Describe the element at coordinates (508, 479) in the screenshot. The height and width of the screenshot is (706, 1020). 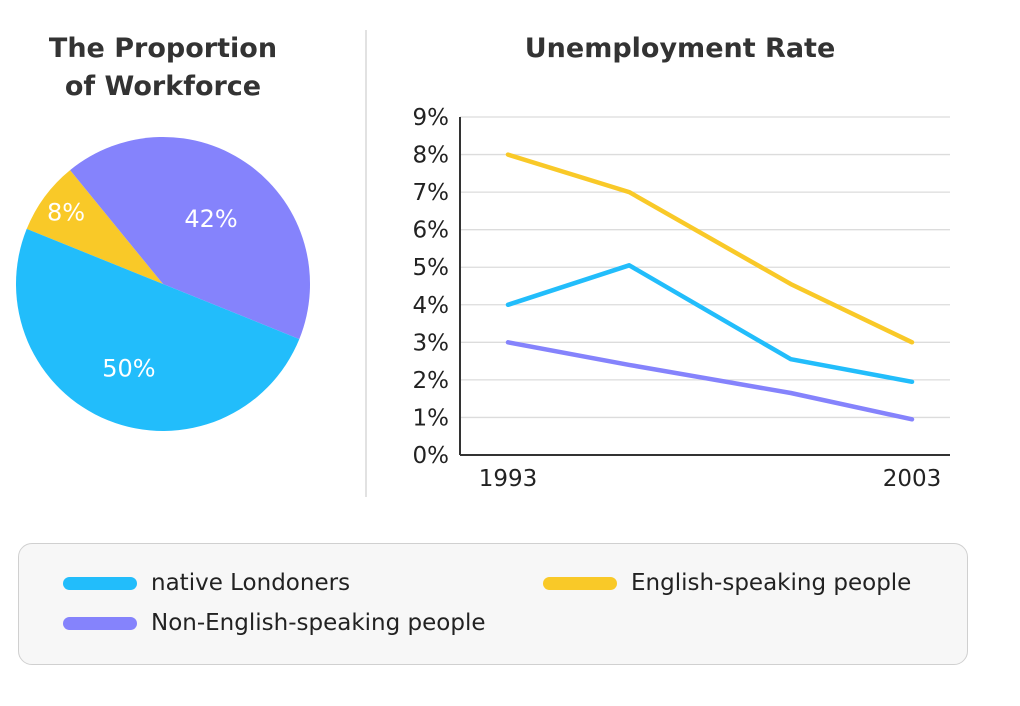
I see `x-tick-label-1993: 1993` at that location.